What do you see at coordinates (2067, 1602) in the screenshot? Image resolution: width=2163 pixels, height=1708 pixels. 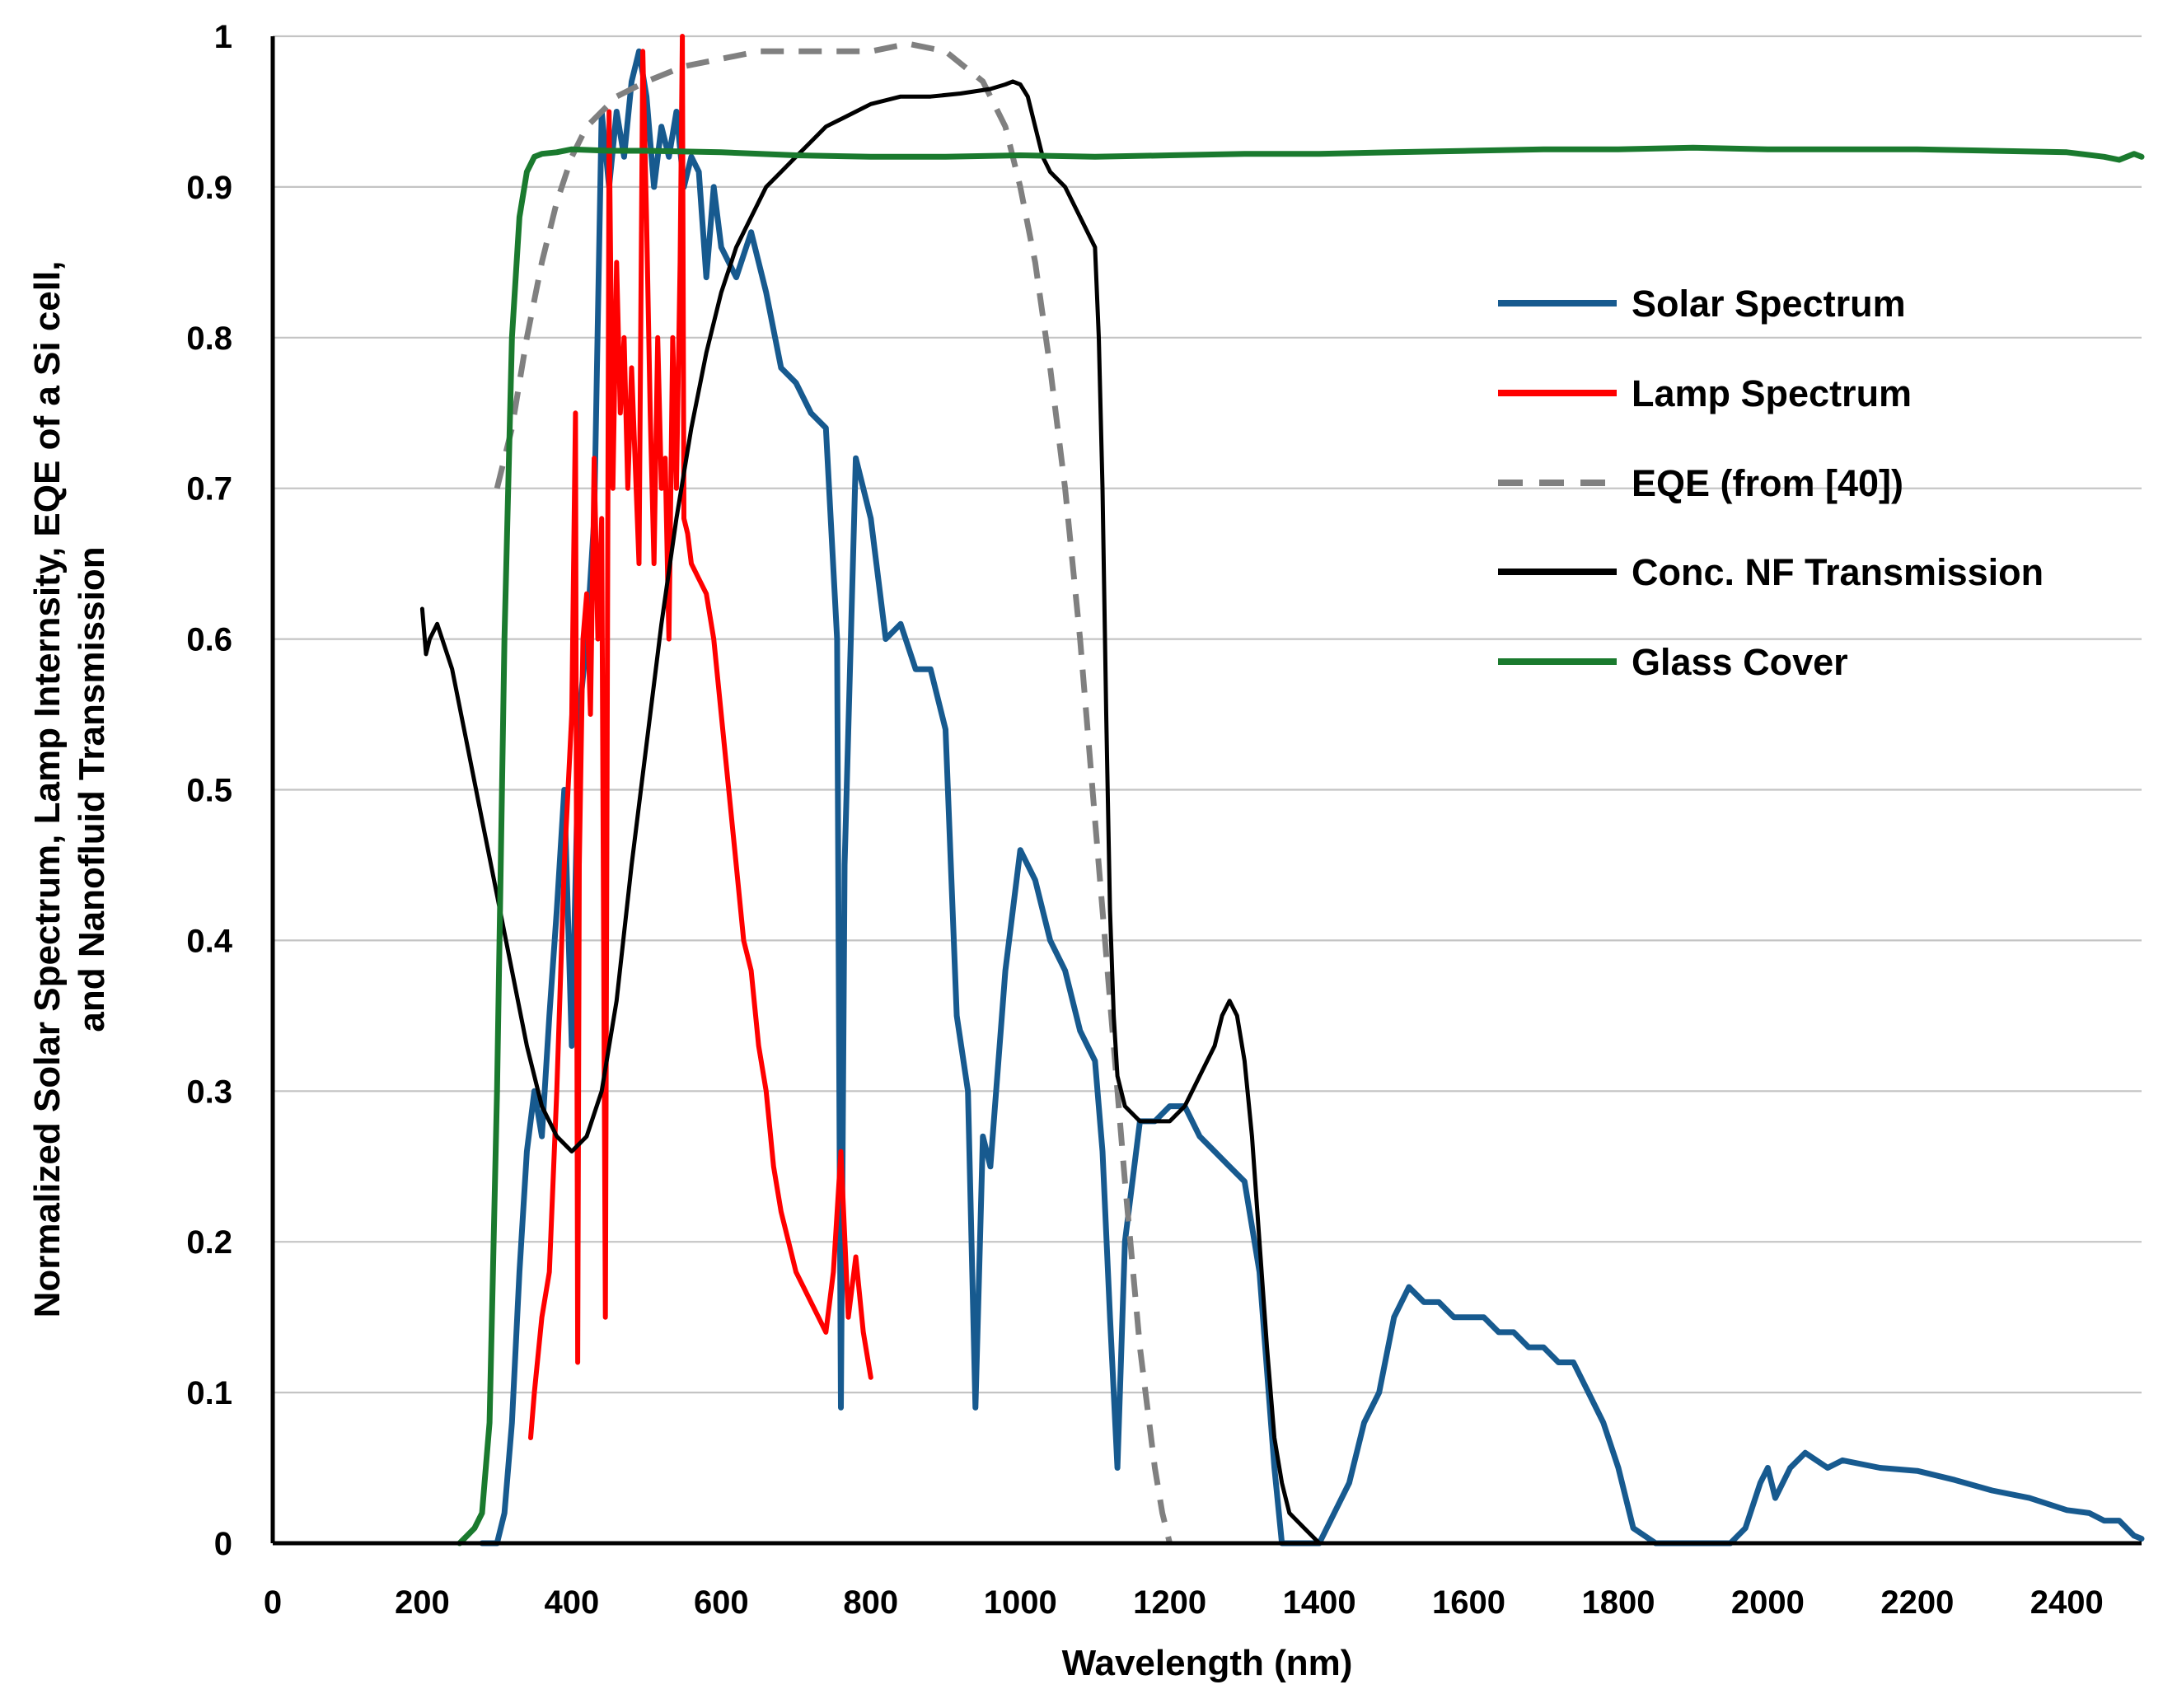 I see `x-tick-label: 2400` at bounding box center [2067, 1602].